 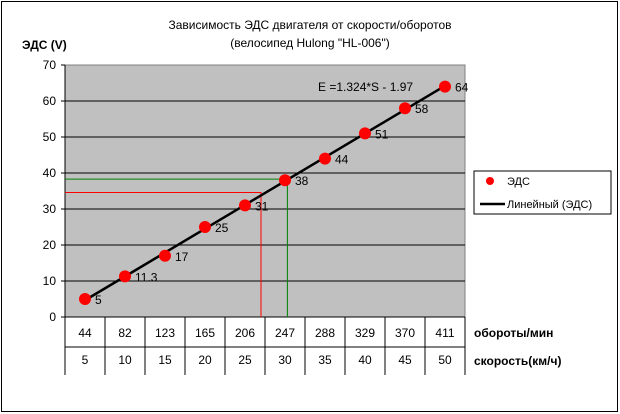 I want to click on x-tick-label: 15, so click(x=165, y=360).